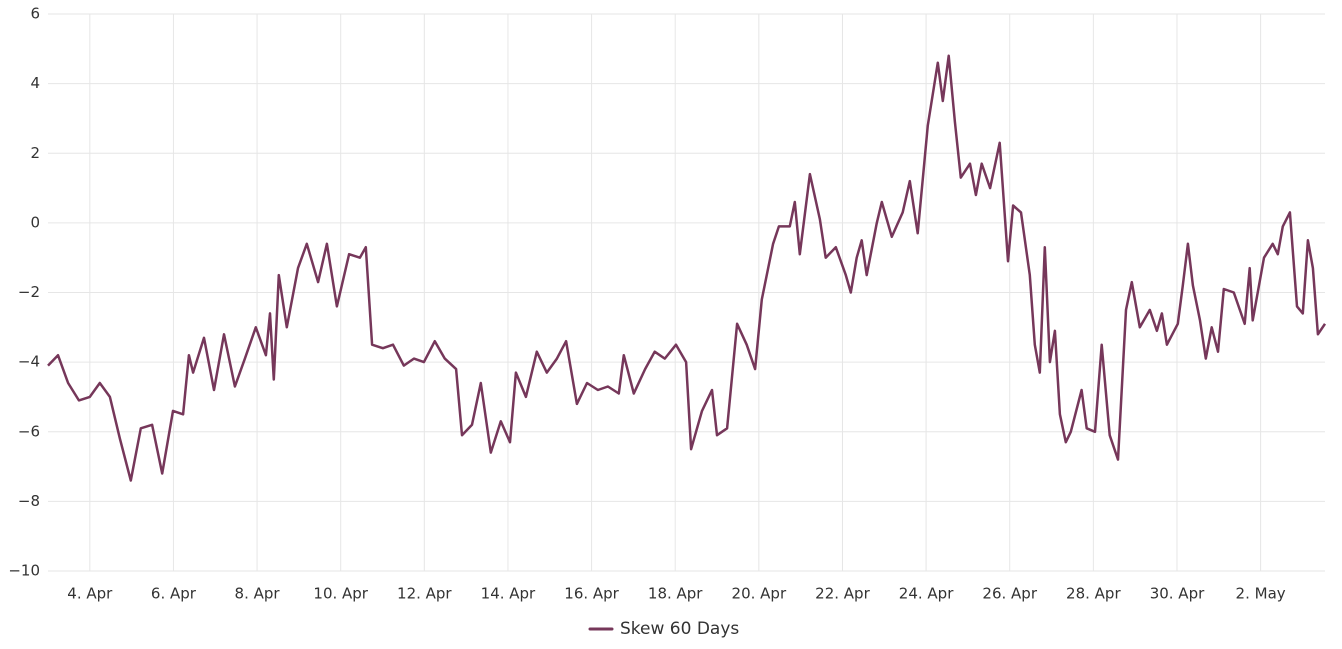  What do you see at coordinates (29, 292) in the screenshot?
I see `y-tick-label: −2` at bounding box center [29, 292].